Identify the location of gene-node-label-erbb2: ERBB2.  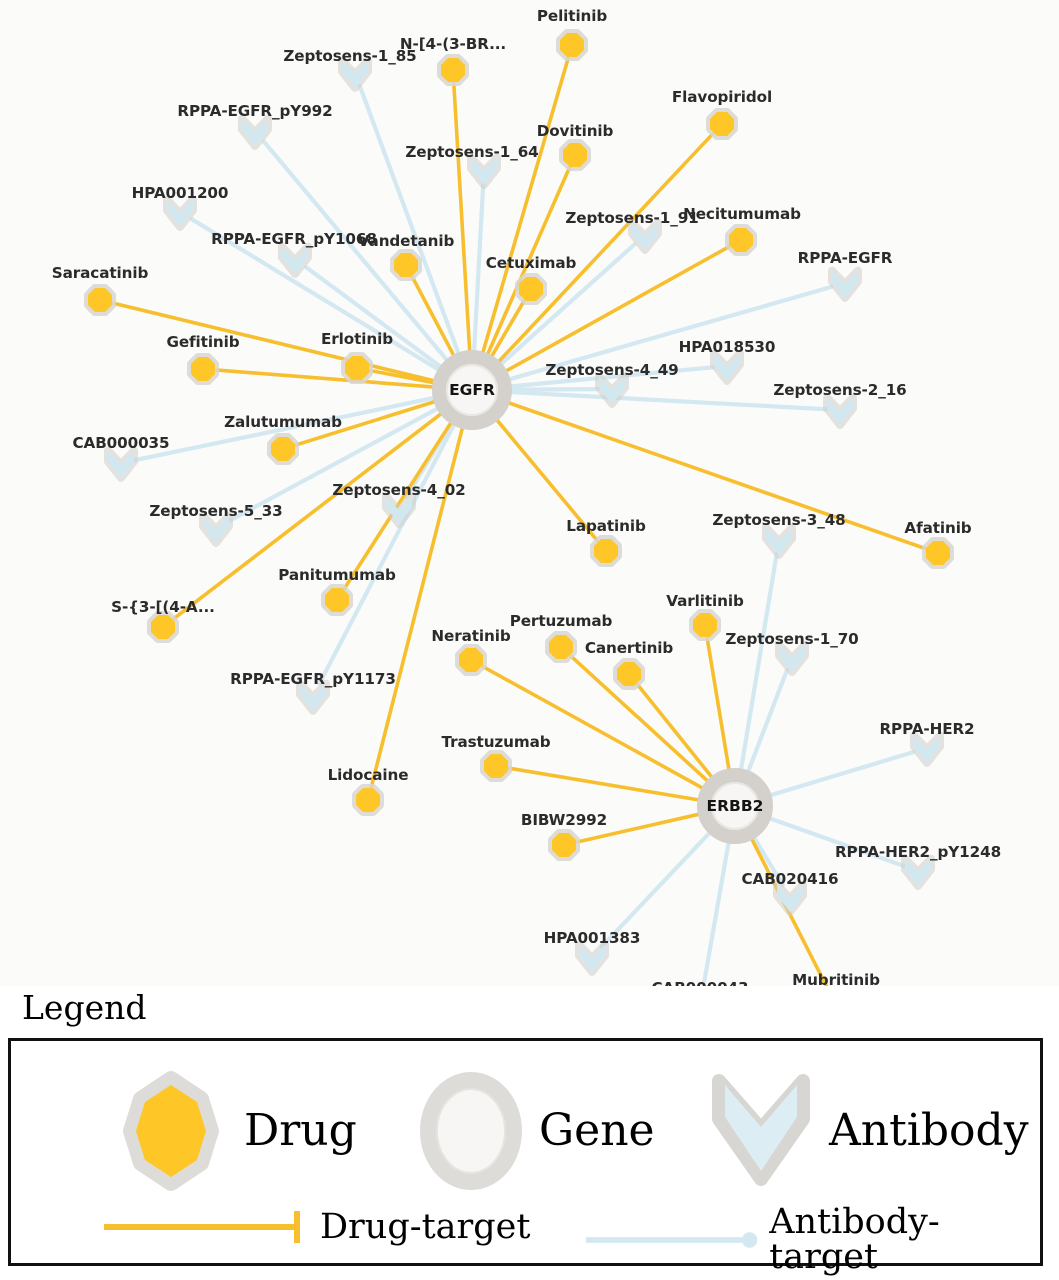
(735, 806).